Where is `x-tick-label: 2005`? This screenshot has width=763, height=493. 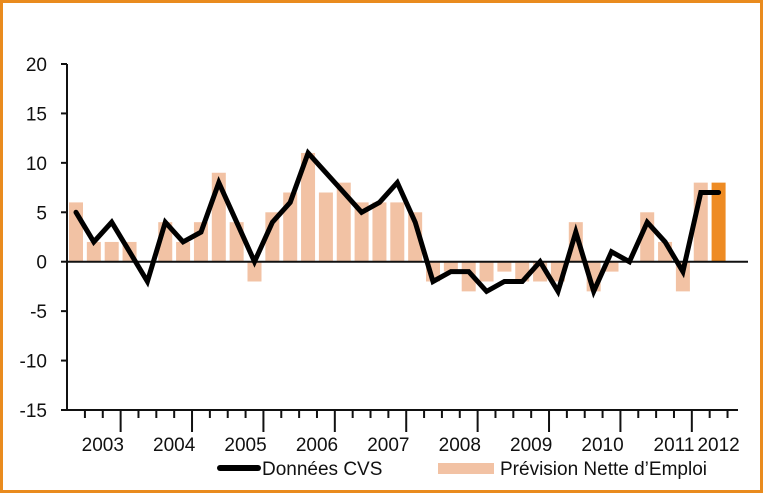
x-tick-label: 2005 is located at coordinates (245, 445).